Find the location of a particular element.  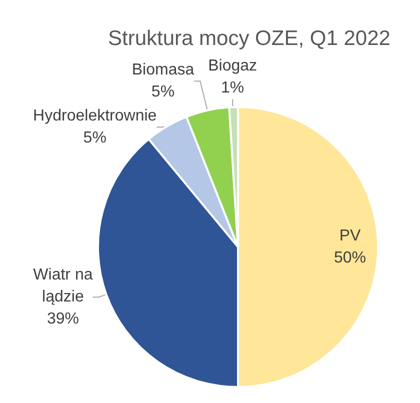

slice-label: Wiatr na lądzie is located at coordinates (63, 286).